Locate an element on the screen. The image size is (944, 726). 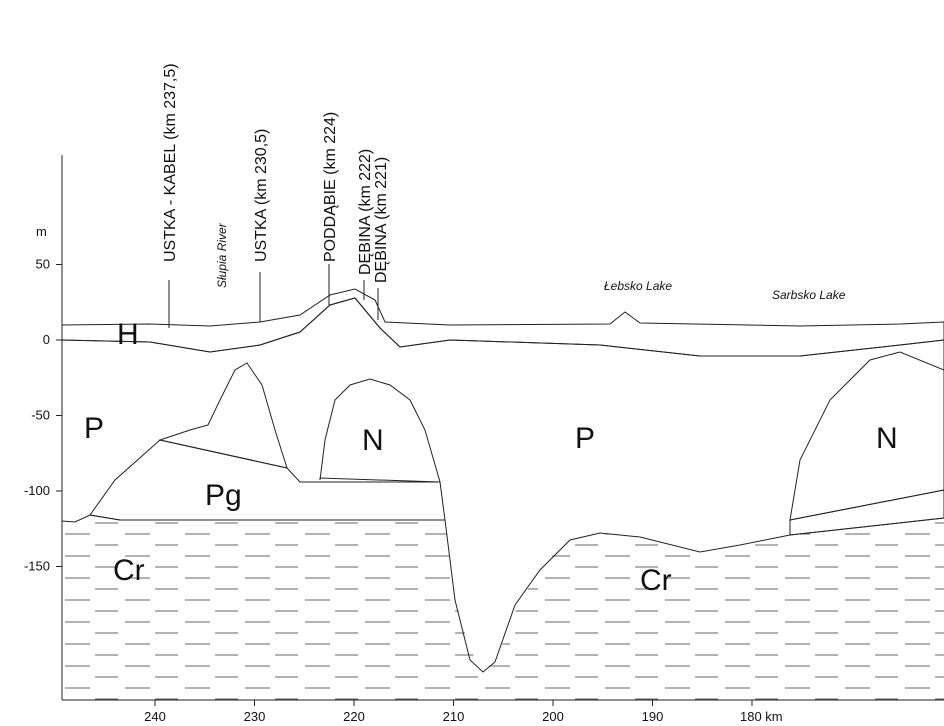
place-label: Słupia River is located at coordinates (222, 255).